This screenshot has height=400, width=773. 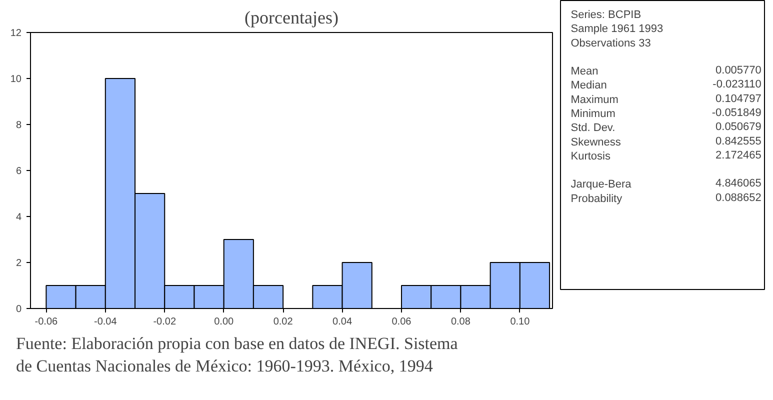 What do you see at coordinates (19, 263) in the screenshot?
I see `y-tick-label: 2` at bounding box center [19, 263].